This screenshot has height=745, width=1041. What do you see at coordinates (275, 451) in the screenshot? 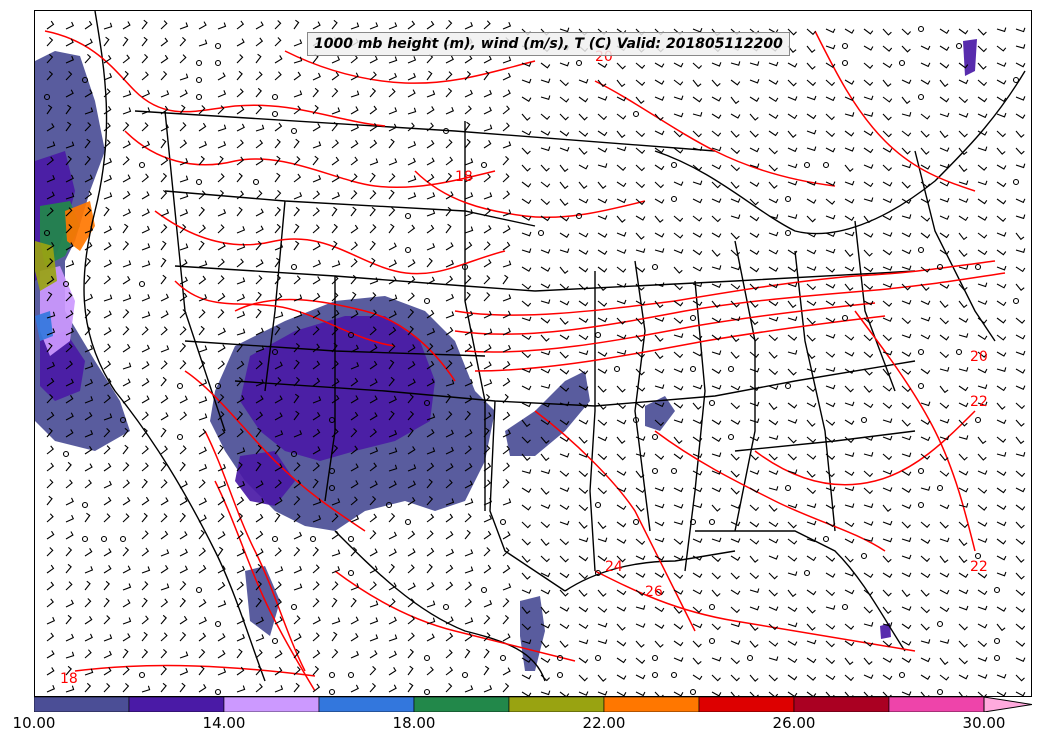
I see `temperature-contour` at bounding box center [275, 451].